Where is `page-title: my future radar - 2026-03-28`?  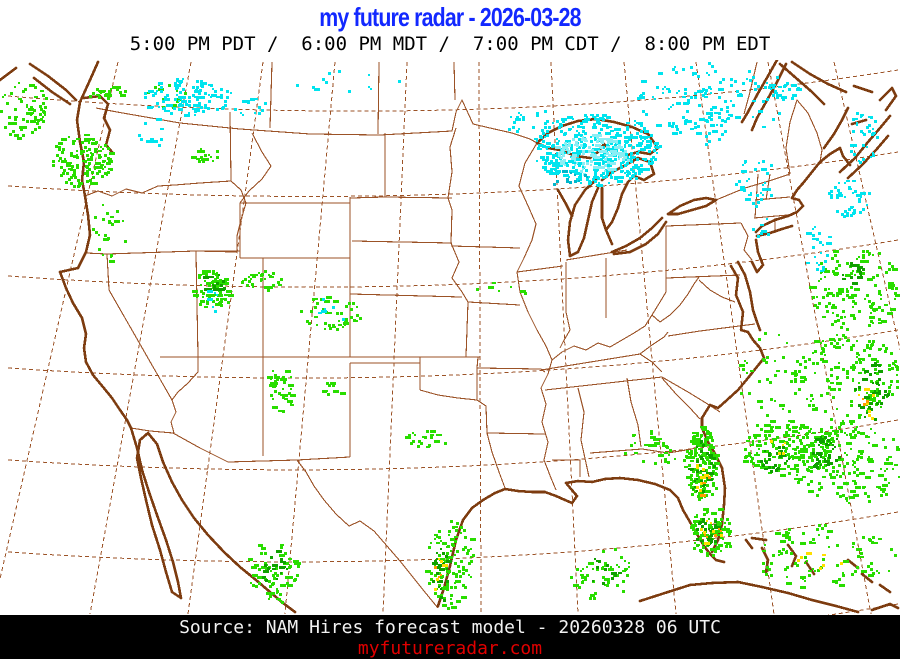
page-title: my future radar - 2026-03-28 is located at coordinates (450, 17).